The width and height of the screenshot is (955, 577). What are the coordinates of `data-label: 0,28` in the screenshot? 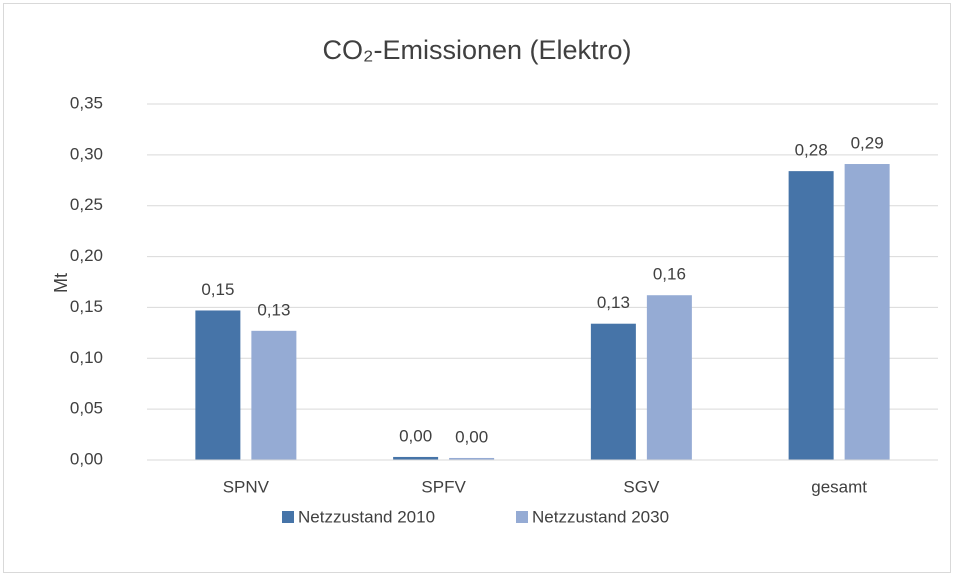 It's located at (811, 150).